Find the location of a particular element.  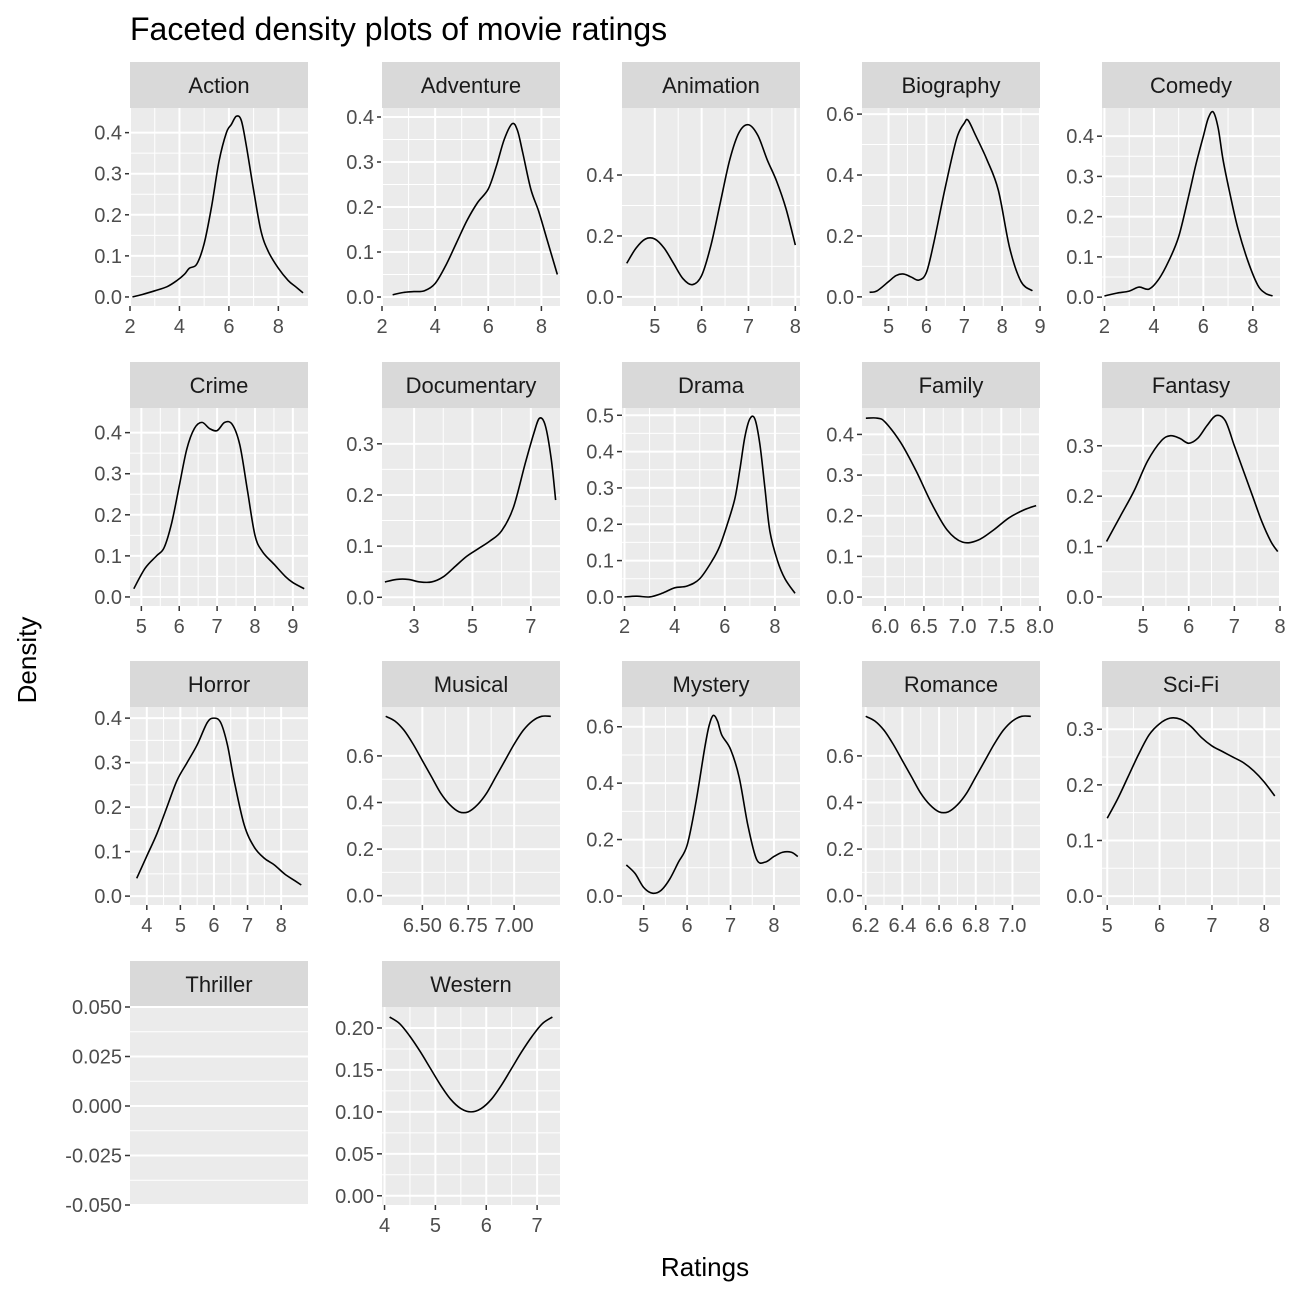

y-tick-label: 0.10 is located at coordinates (354, 1113).